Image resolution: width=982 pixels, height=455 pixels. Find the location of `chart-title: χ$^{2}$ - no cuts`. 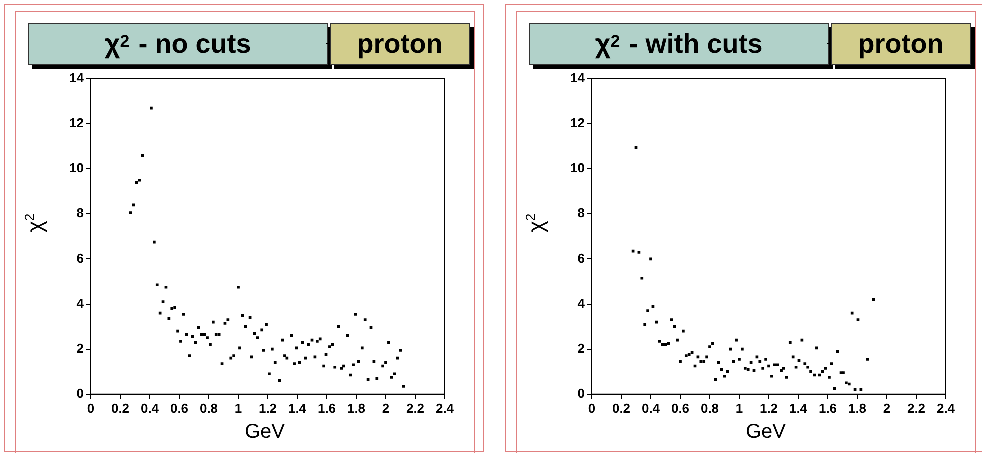

chart-title: χ$^{2}$ - no cuts is located at coordinates (178, 44).